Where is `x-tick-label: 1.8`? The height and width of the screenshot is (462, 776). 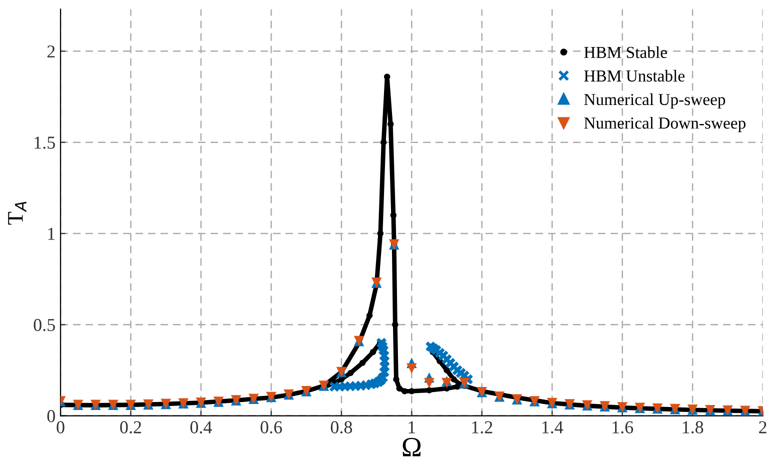 x-tick-label: 1.8 is located at coordinates (693, 427).